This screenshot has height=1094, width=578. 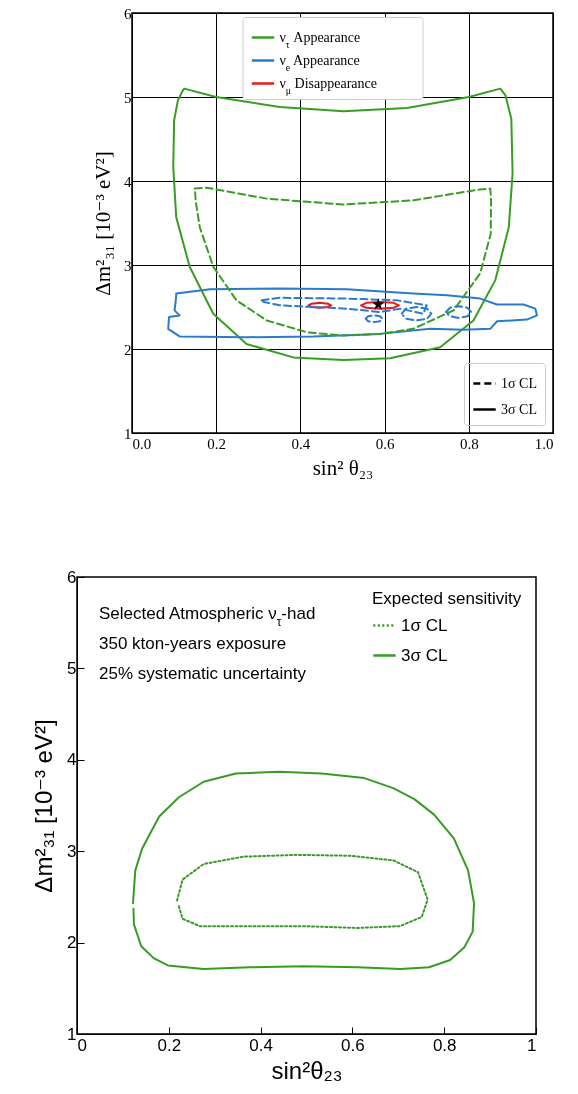 What do you see at coordinates (72, 760) in the screenshot?
I see `y-tick-label: 4` at bounding box center [72, 760].